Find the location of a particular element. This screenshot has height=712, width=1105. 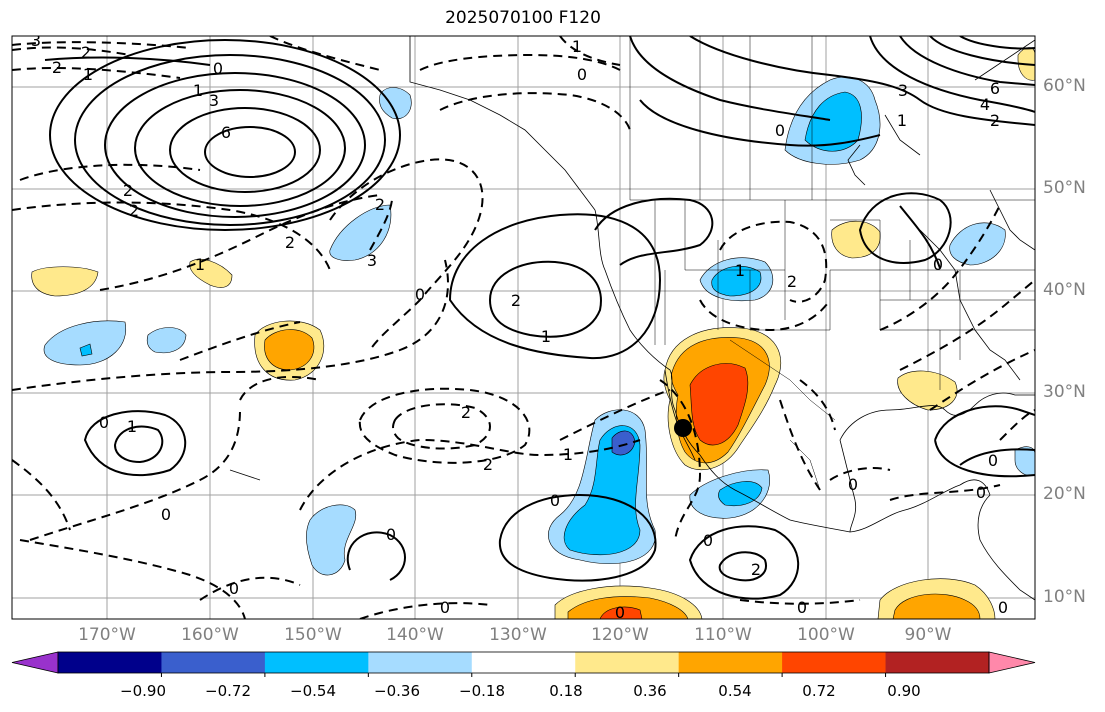

lon-tick-label: 140°W is located at coordinates (415, 635).